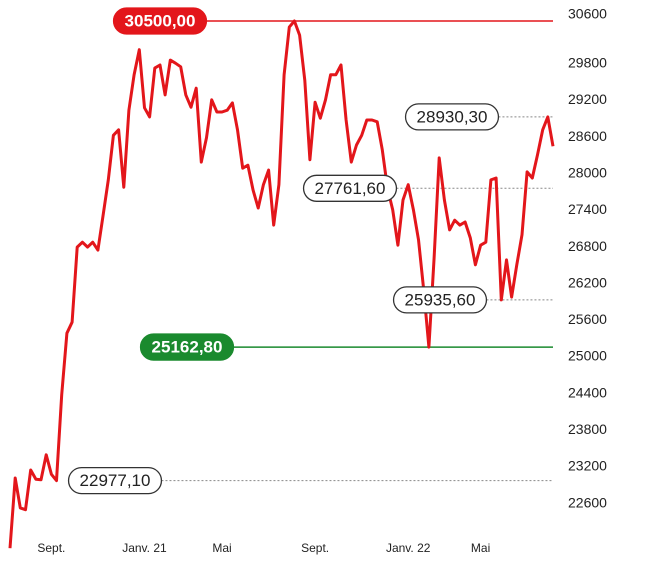  I want to click on annotation: 30500,00, so click(160, 21).